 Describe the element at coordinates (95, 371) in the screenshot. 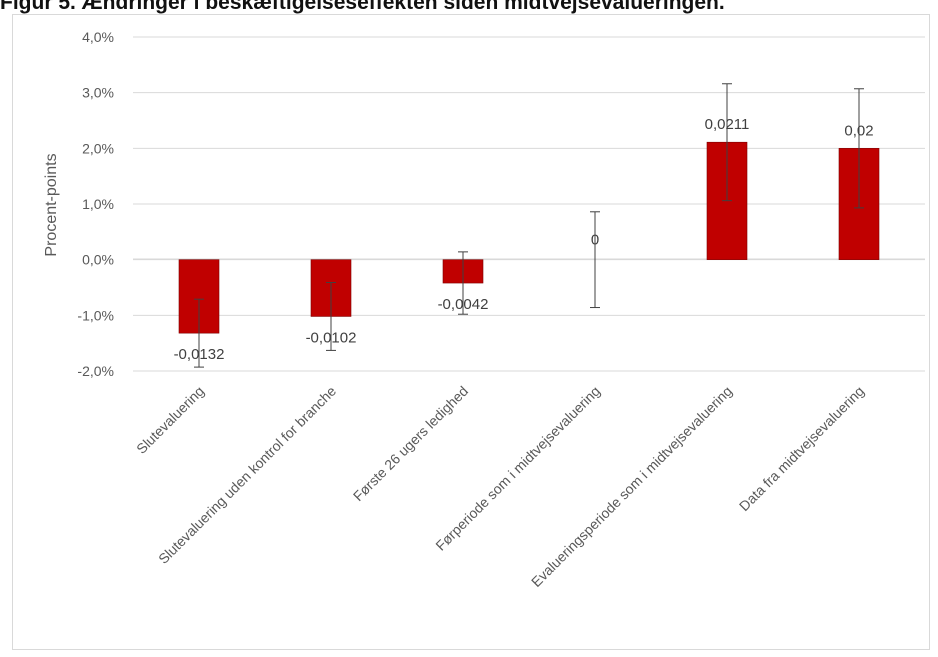

I see `y-tick-label: -2,0%` at that location.